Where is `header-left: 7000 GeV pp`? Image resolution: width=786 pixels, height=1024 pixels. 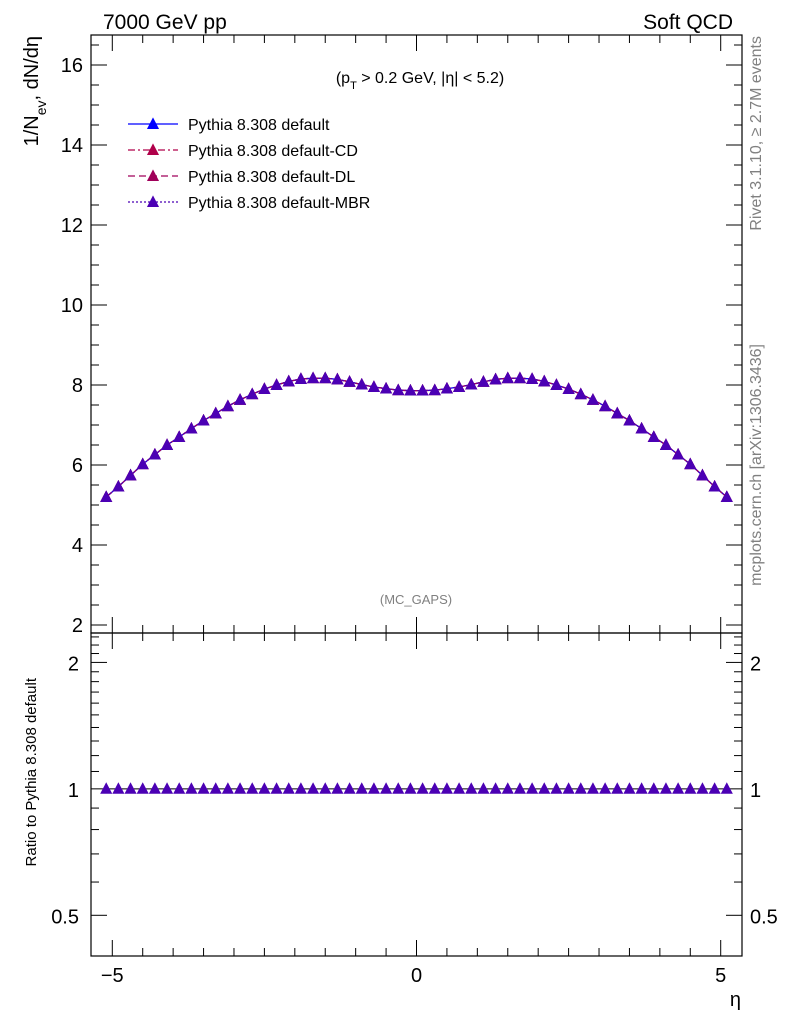 header-left: 7000 GeV pp is located at coordinates (165, 22).